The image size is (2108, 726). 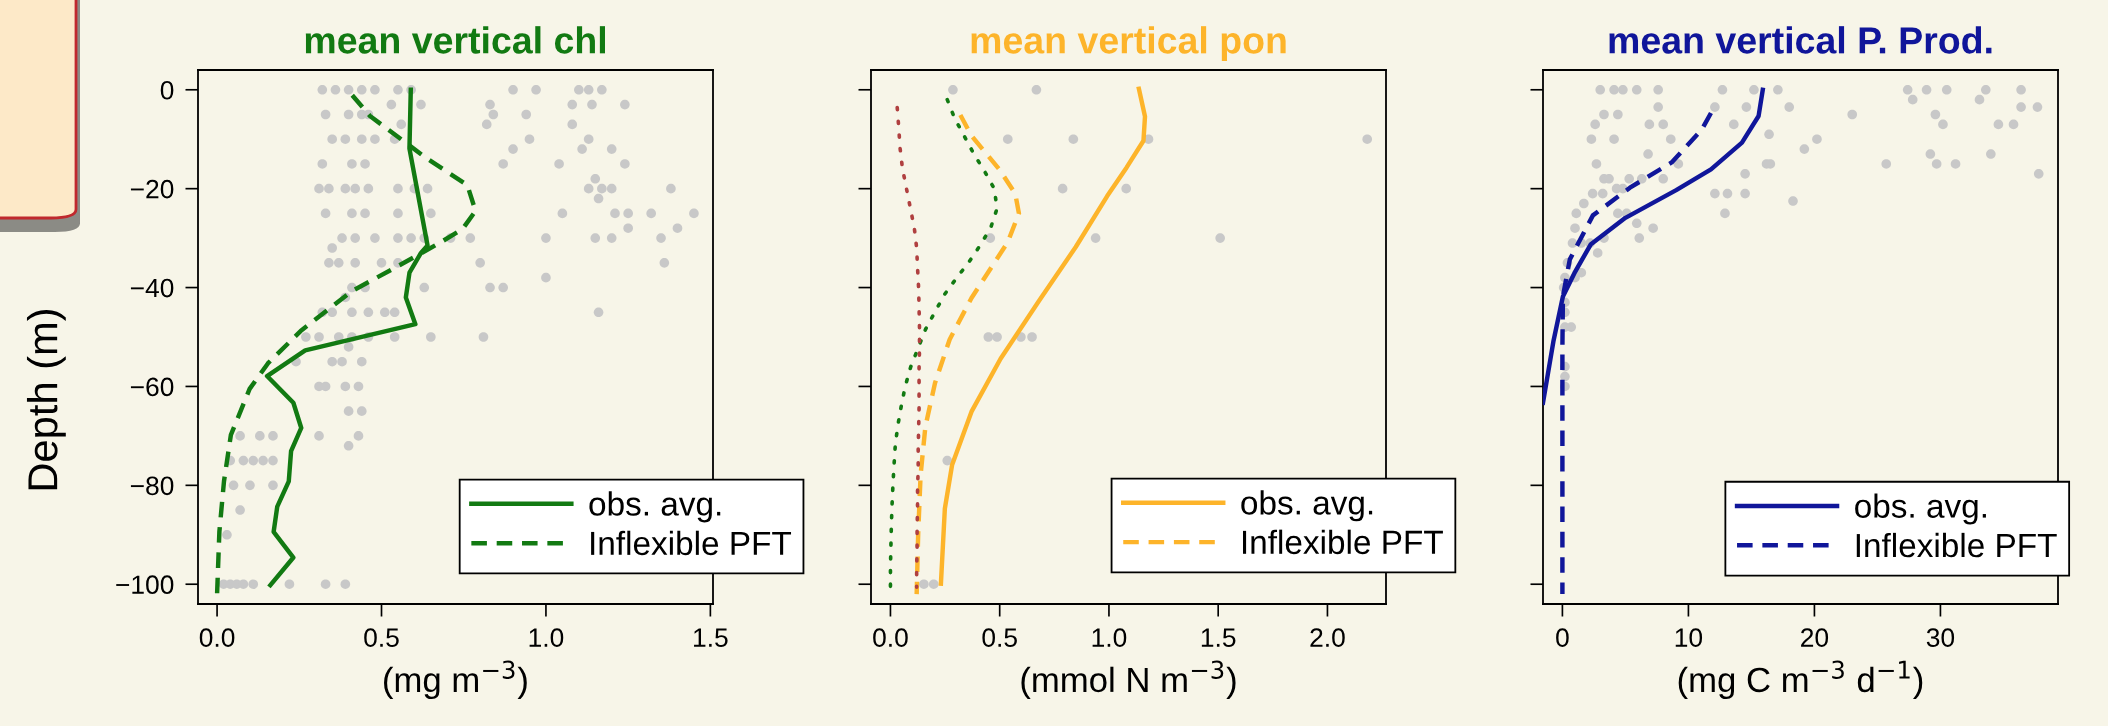 I want to click on x-axis-title: (mg C m$^{−3}$ d$^{−1}$), so click(x=1800, y=680).